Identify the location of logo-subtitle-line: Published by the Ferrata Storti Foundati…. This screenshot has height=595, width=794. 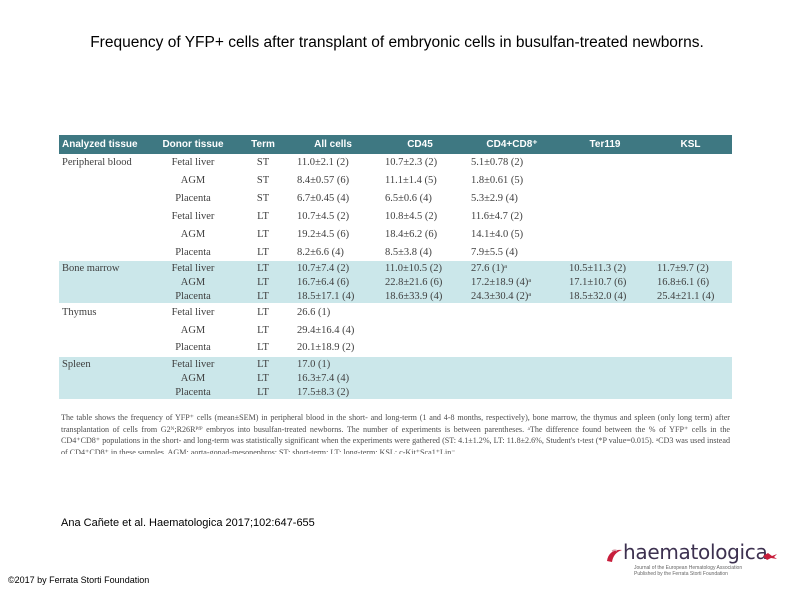
(681, 574).